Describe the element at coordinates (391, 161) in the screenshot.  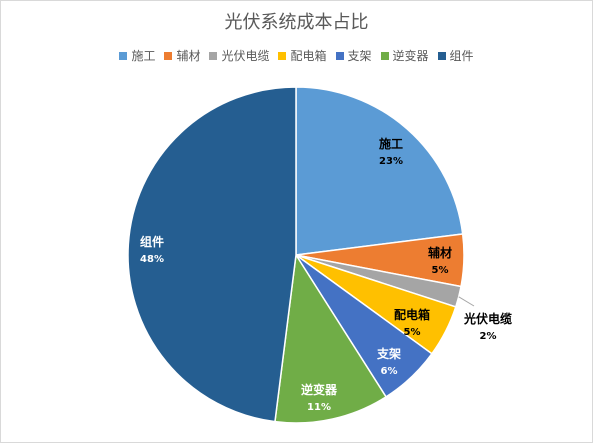
I see `data-label-value: 23%` at that location.